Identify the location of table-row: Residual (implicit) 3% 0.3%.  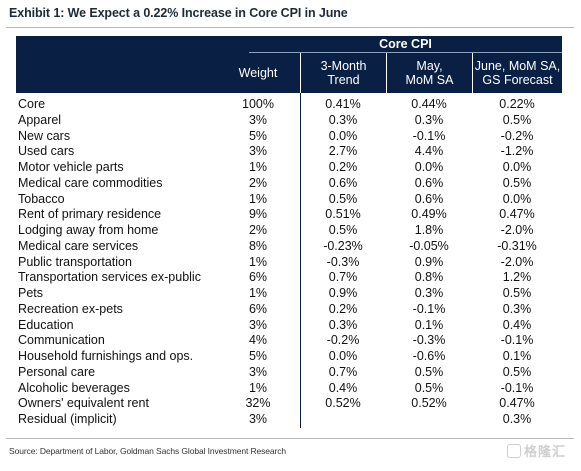
(289, 420).